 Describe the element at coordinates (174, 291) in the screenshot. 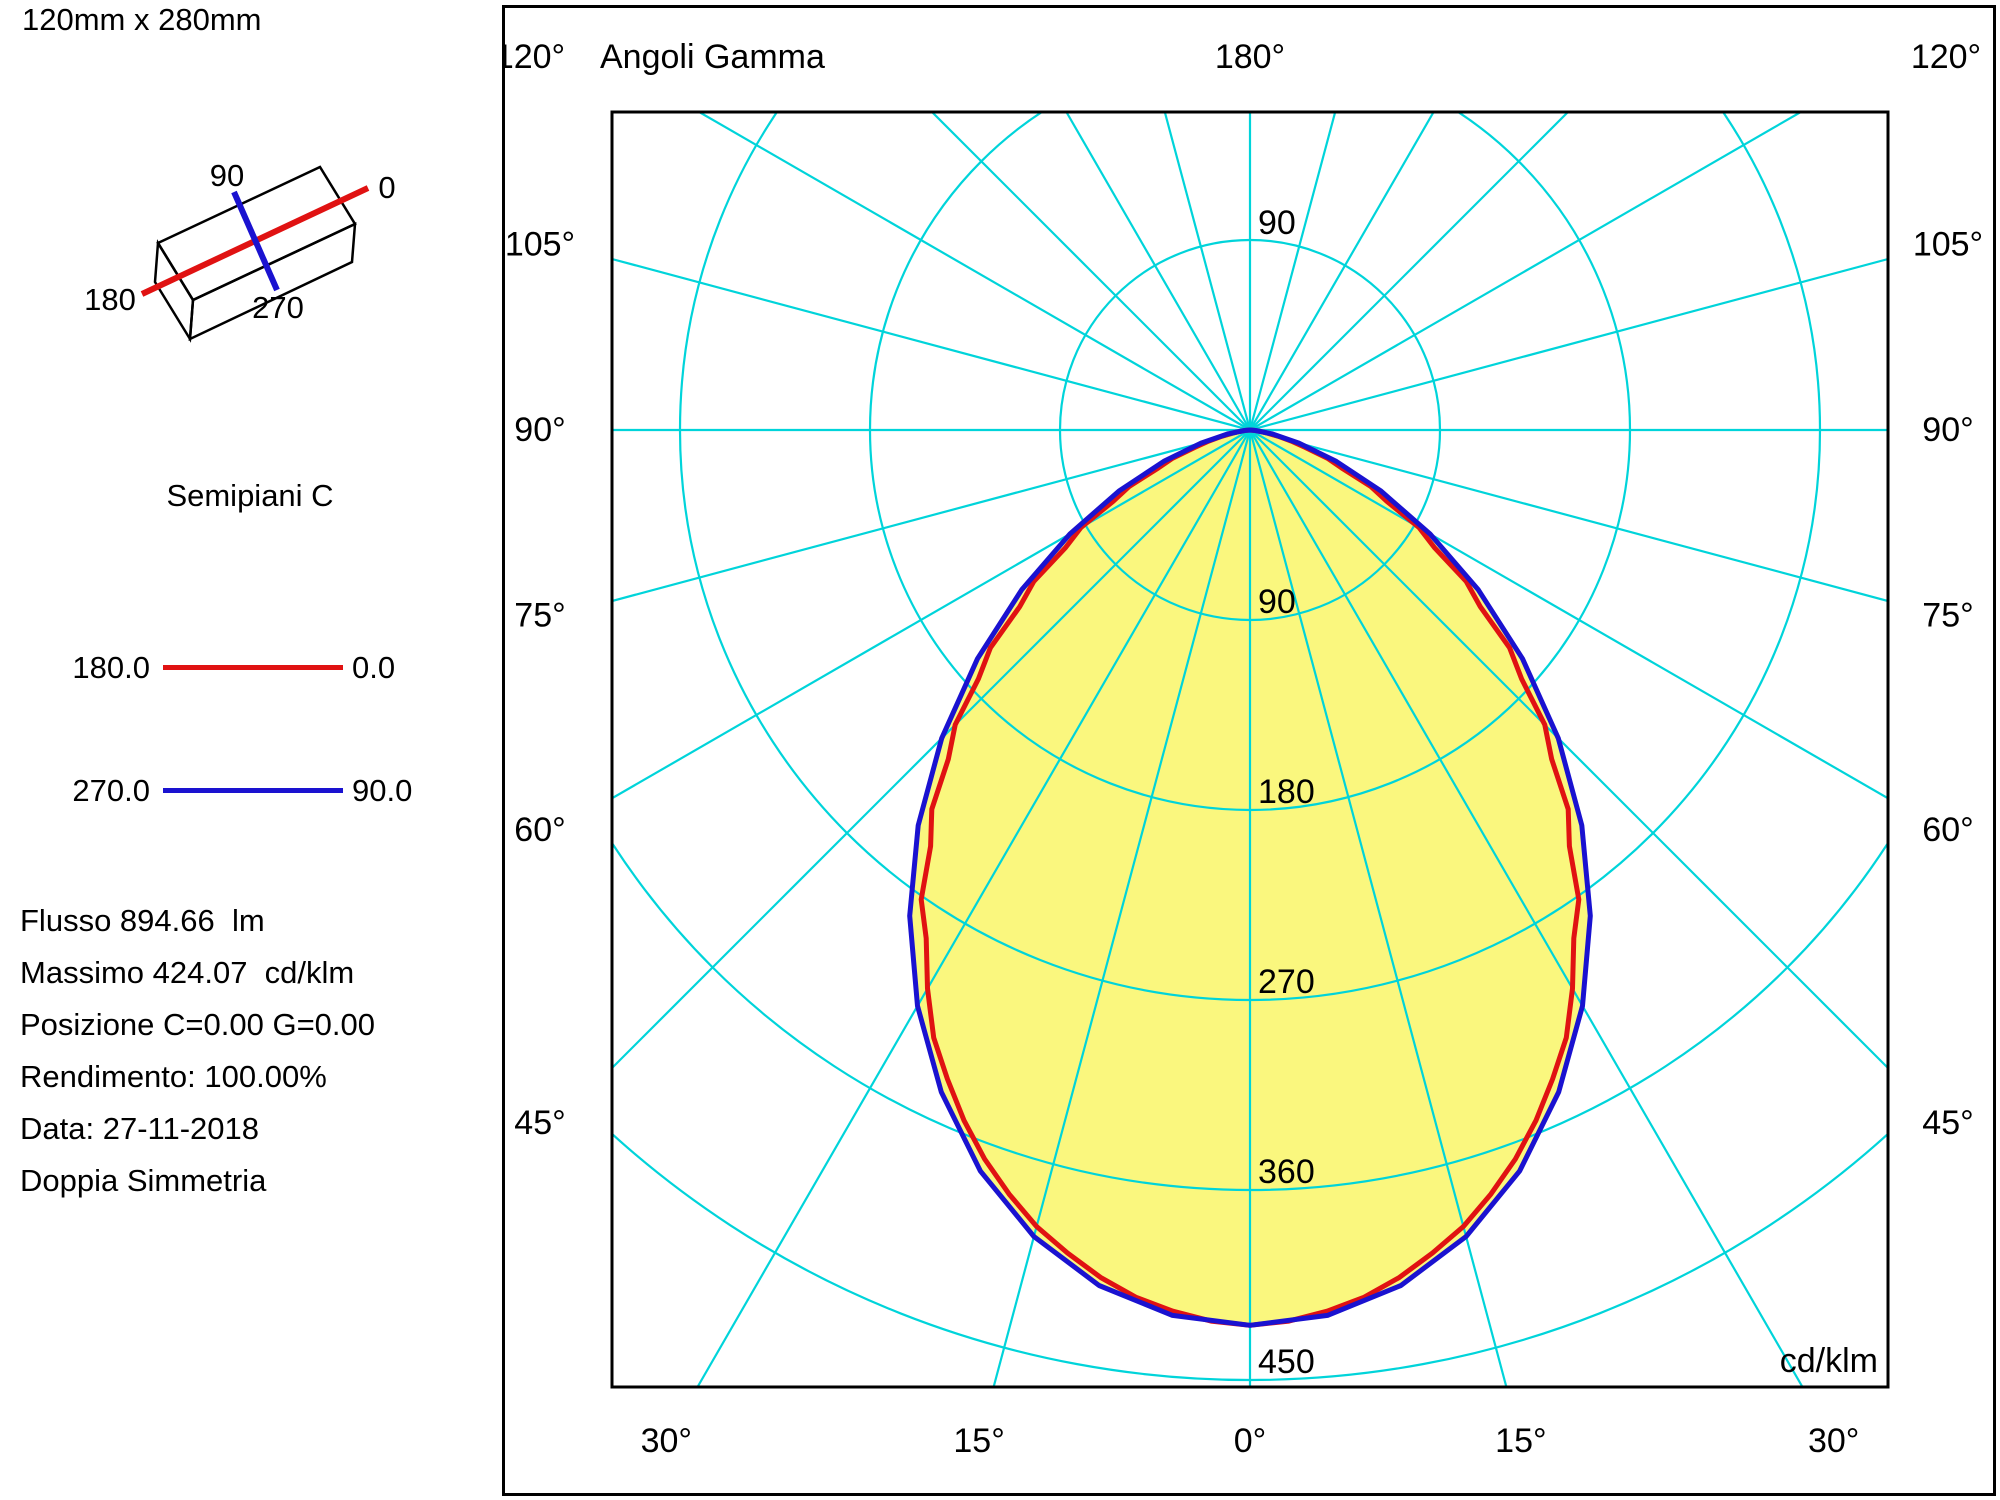

I see `box-left-face` at that location.